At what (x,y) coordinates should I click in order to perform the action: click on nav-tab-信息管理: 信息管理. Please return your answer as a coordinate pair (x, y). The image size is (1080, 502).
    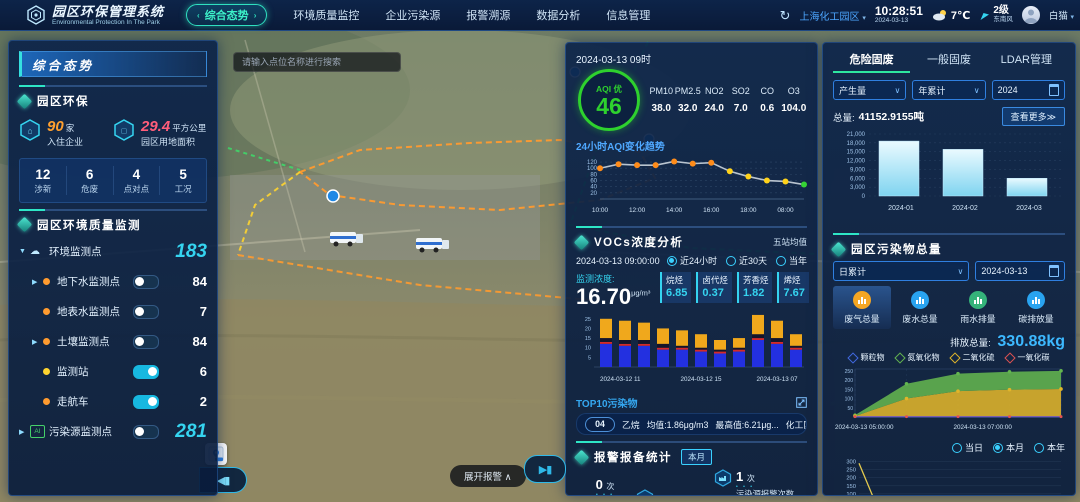
    Looking at the image, I should click on (628, 16).